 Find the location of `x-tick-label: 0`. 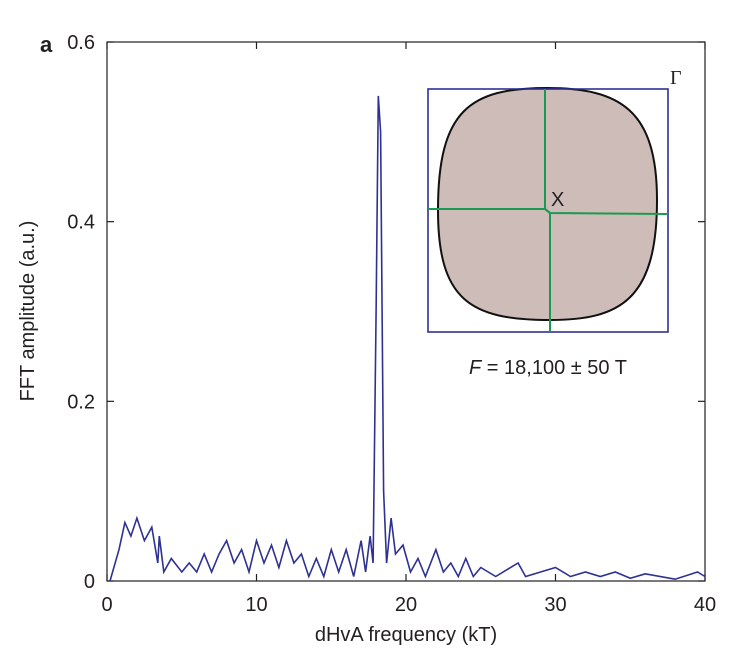

x-tick-label: 0 is located at coordinates (106, 605).